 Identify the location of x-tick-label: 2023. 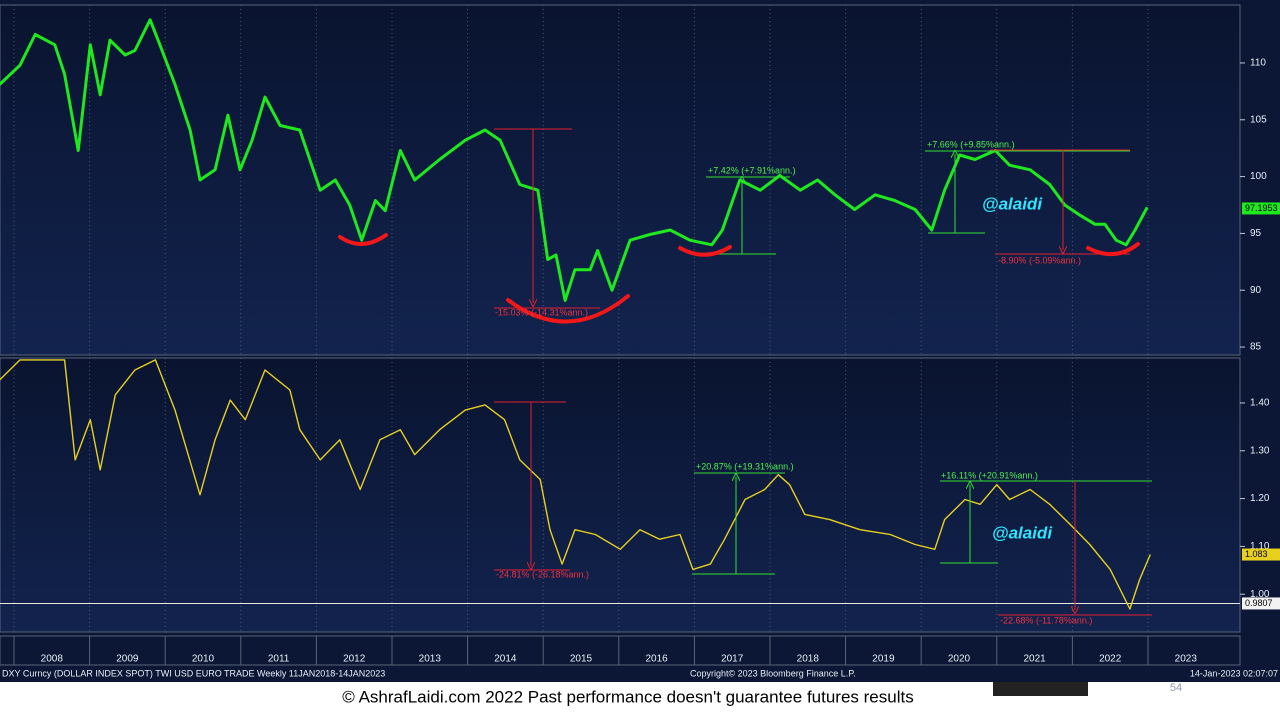
(1186, 659).